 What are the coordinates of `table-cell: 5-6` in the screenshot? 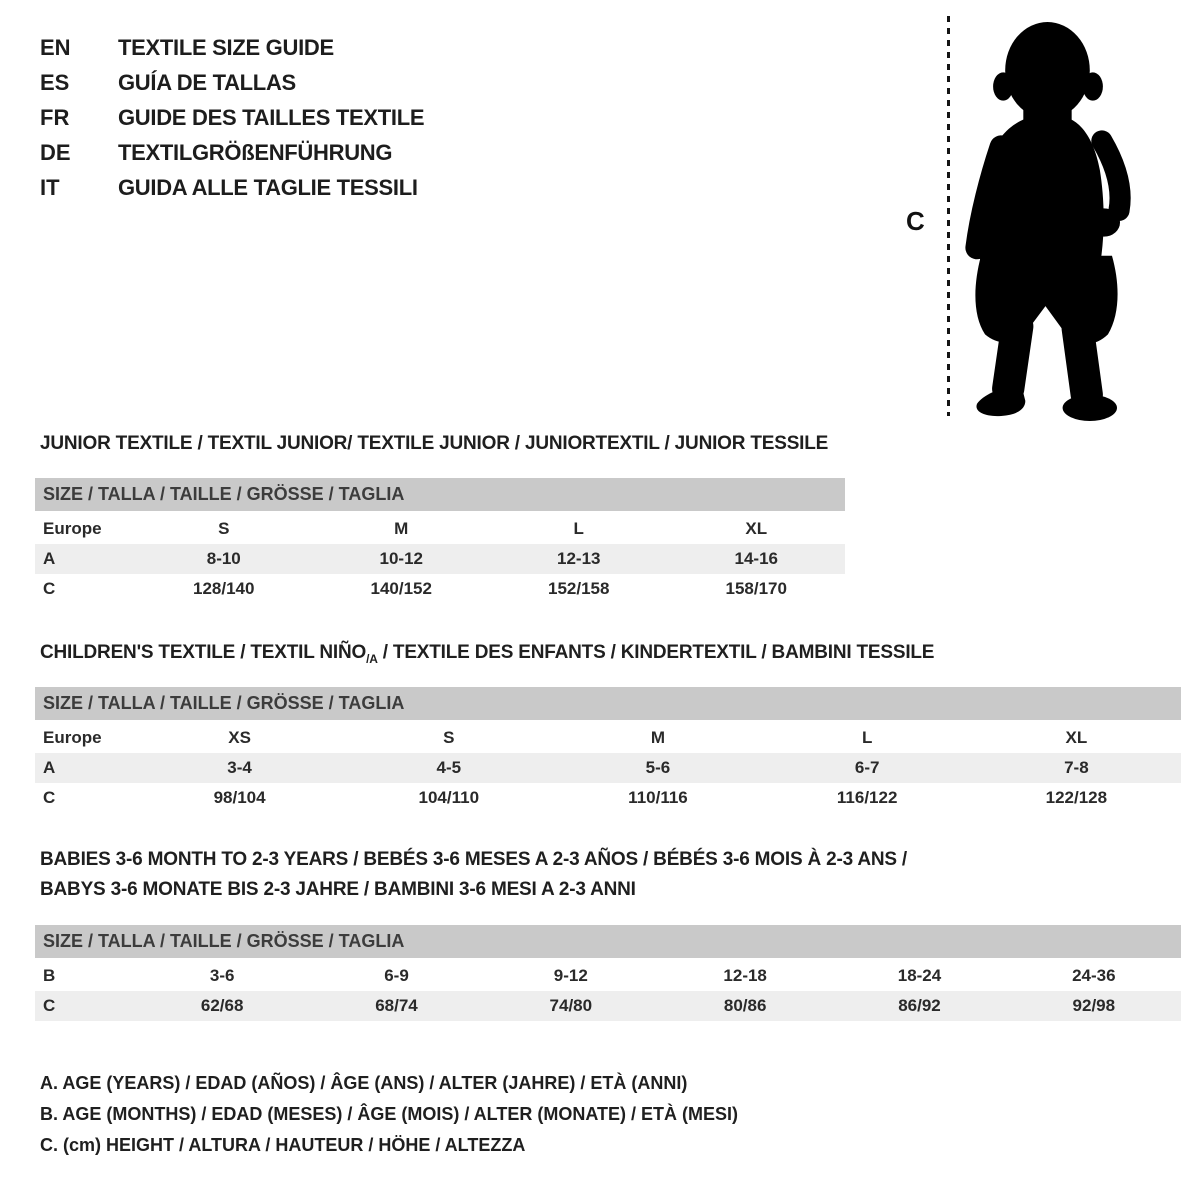 It's located at (658, 768).